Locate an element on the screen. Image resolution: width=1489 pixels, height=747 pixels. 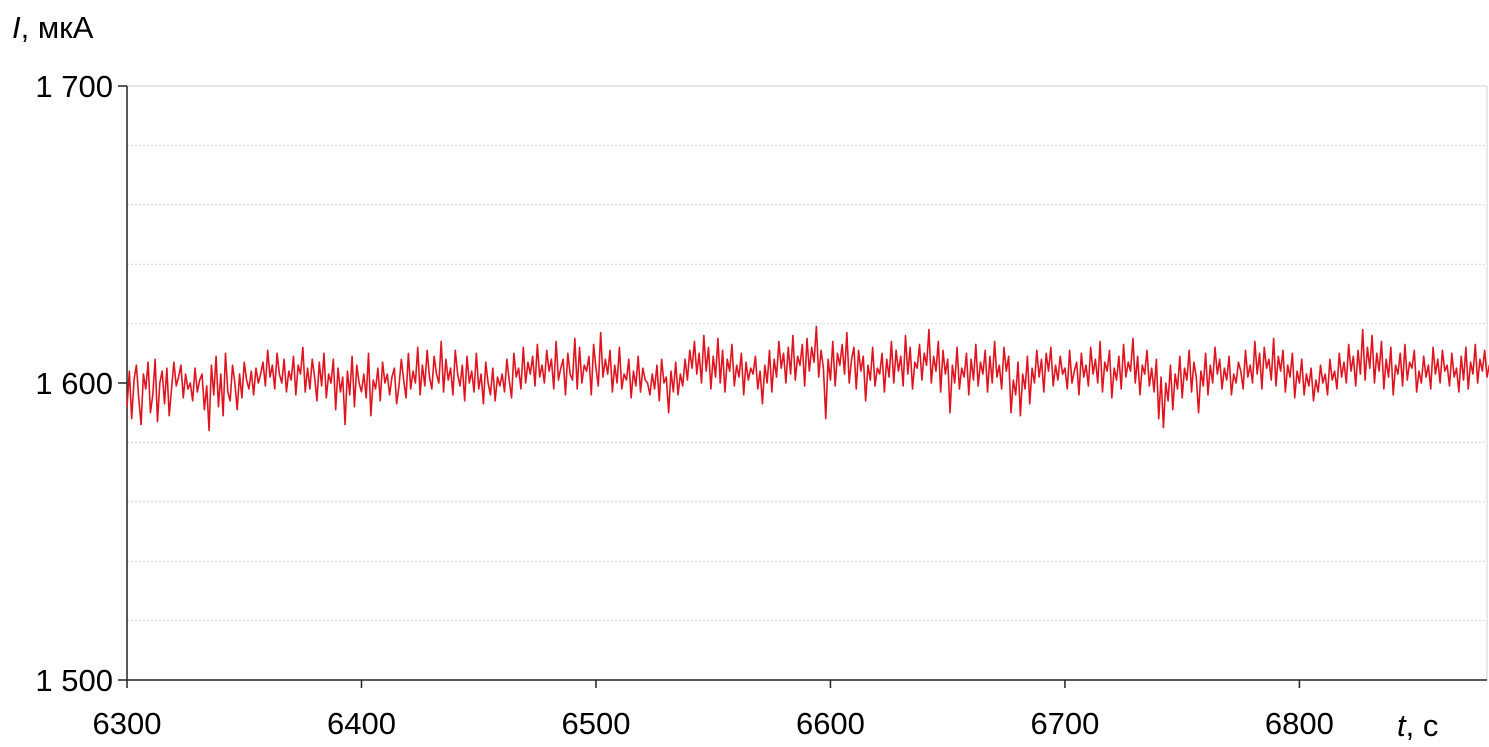
series-line is located at coordinates (807, 378).